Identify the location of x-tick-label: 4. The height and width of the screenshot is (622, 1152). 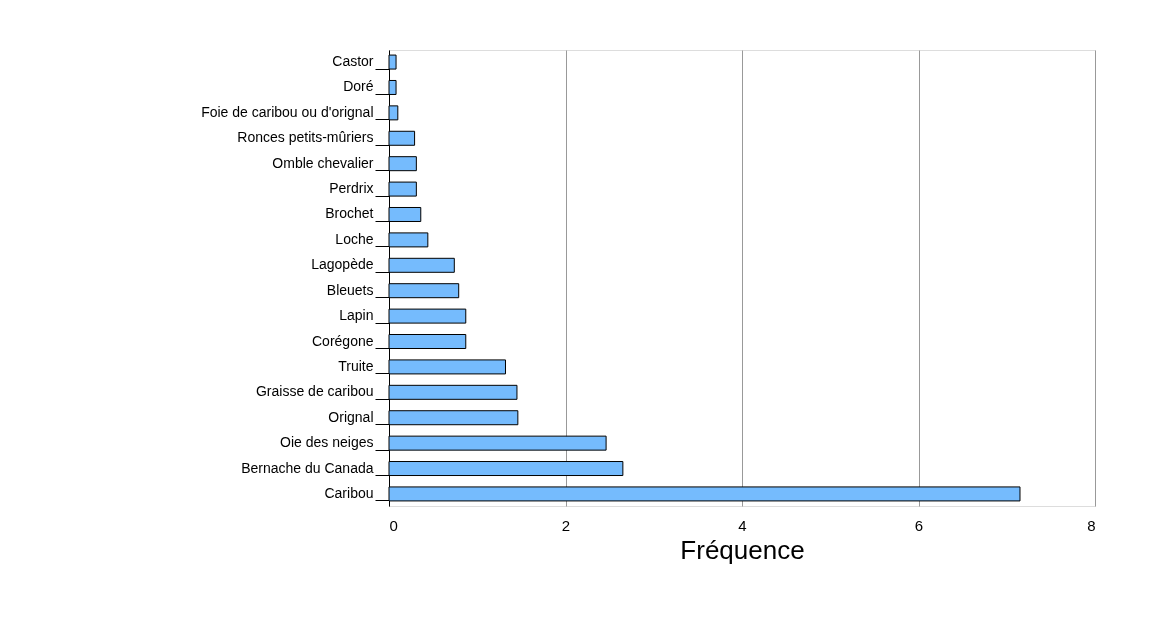
(742, 525).